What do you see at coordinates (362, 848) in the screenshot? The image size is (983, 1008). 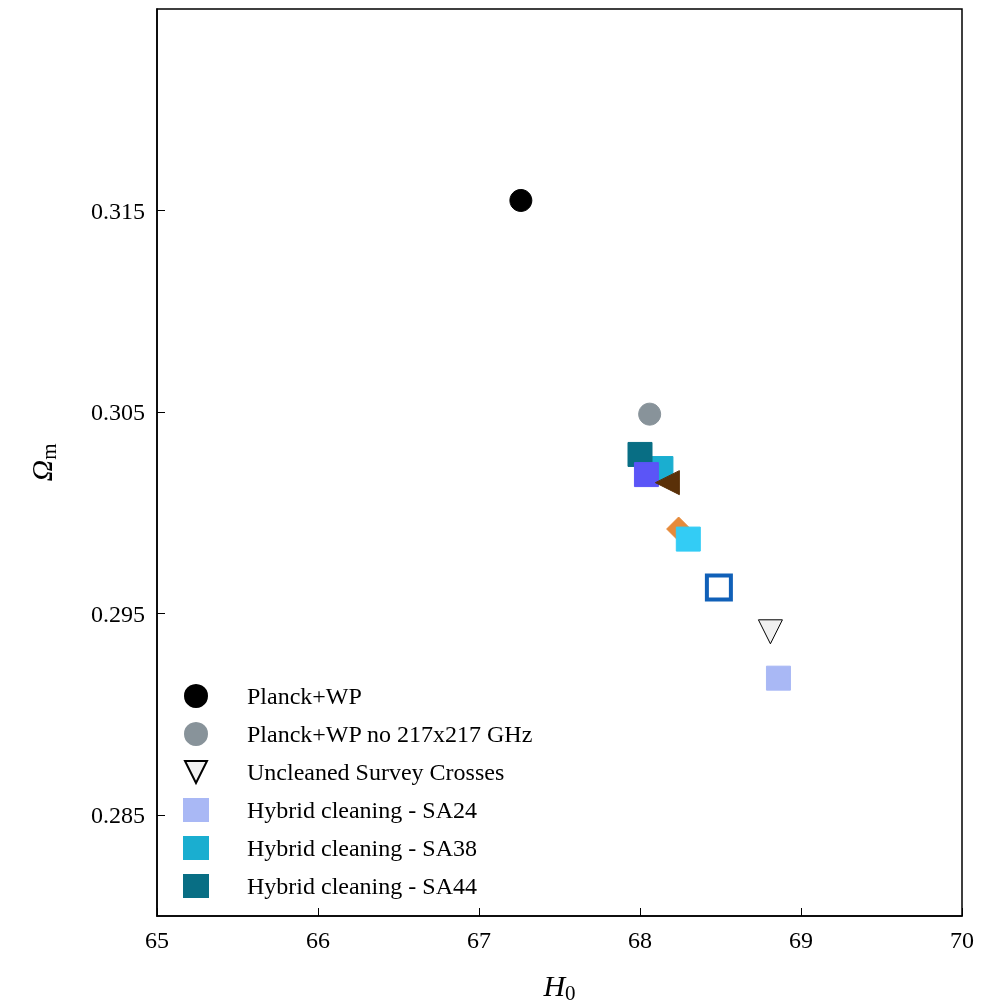 I see `legend-label: Hybrid cleaning - SA38` at bounding box center [362, 848].